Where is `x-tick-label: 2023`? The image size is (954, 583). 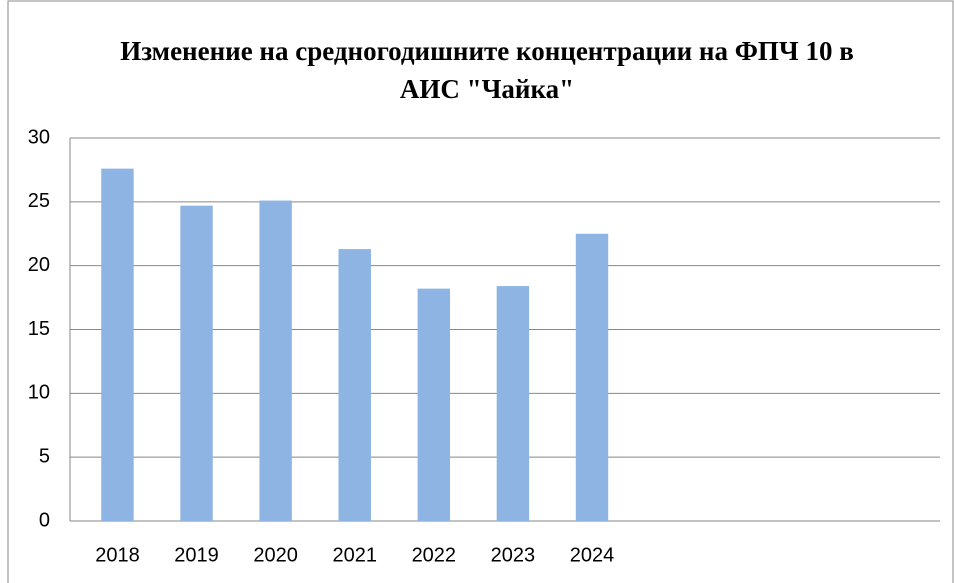 x-tick-label: 2023 is located at coordinates (513, 555).